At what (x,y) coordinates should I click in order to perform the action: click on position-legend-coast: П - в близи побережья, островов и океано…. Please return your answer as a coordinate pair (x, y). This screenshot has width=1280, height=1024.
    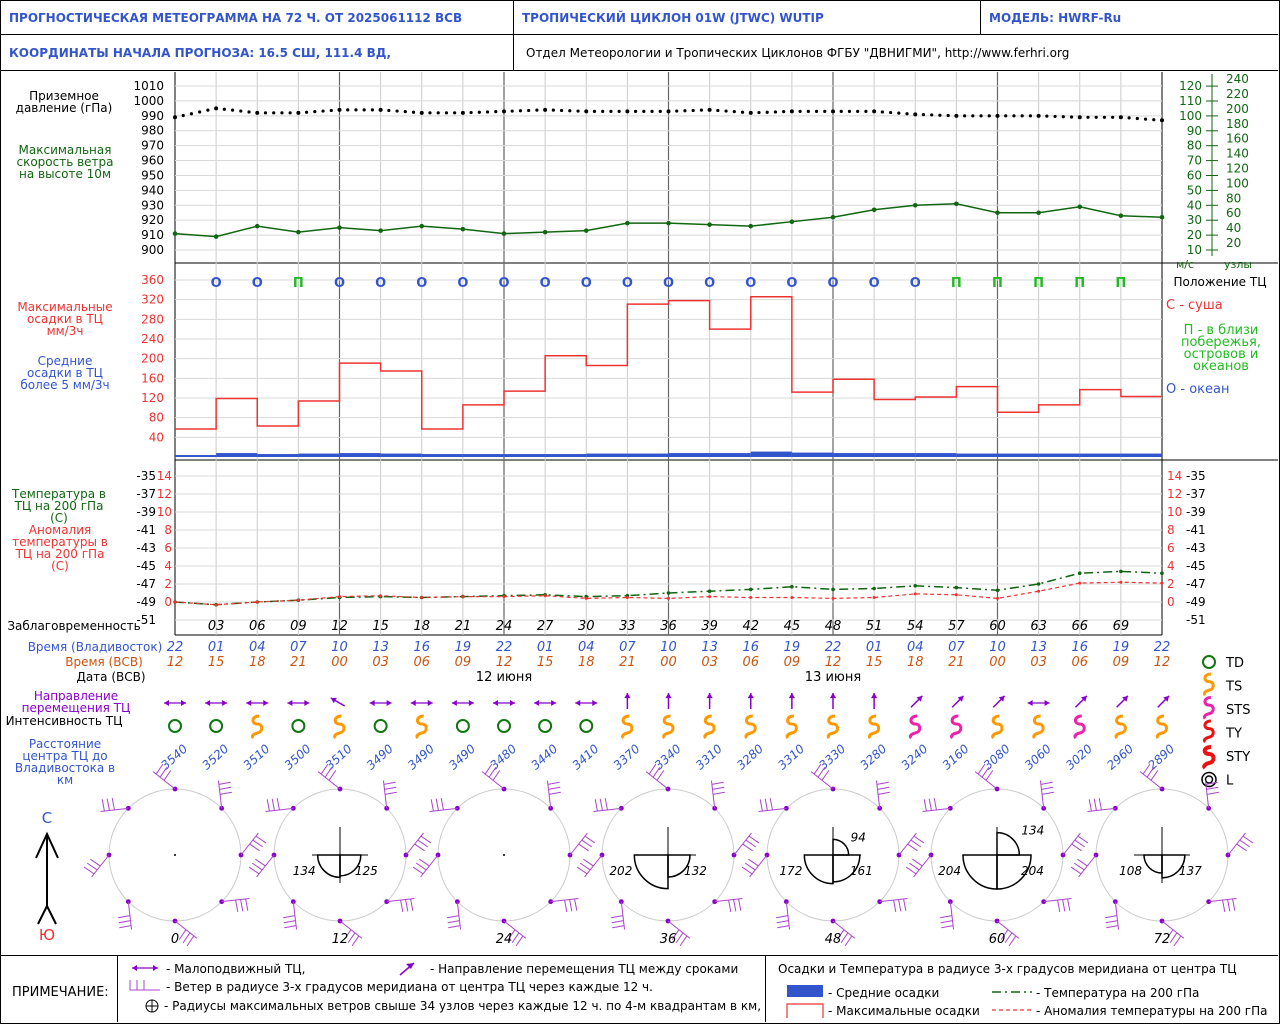
    Looking at the image, I should click on (1221, 348).